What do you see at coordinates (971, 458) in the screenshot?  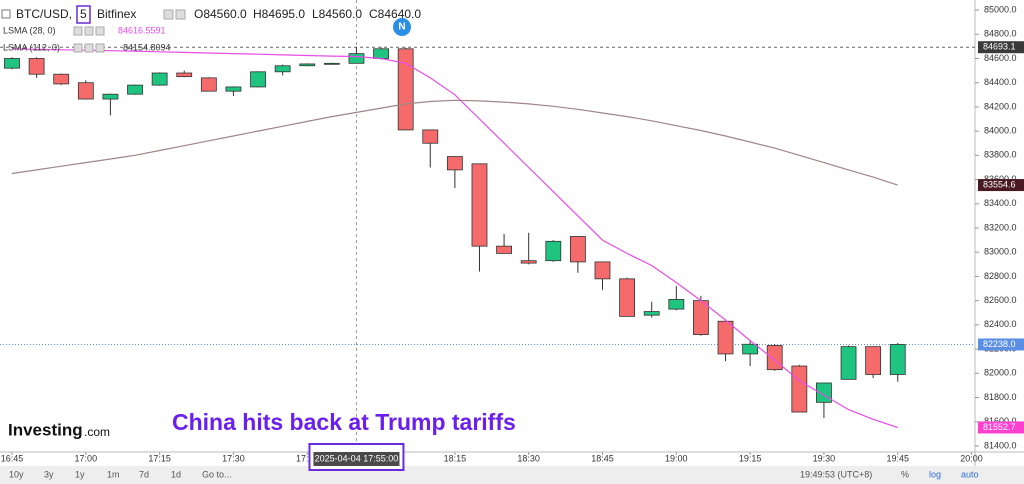 I see `x-tick-label: 20:00` at bounding box center [971, 458].